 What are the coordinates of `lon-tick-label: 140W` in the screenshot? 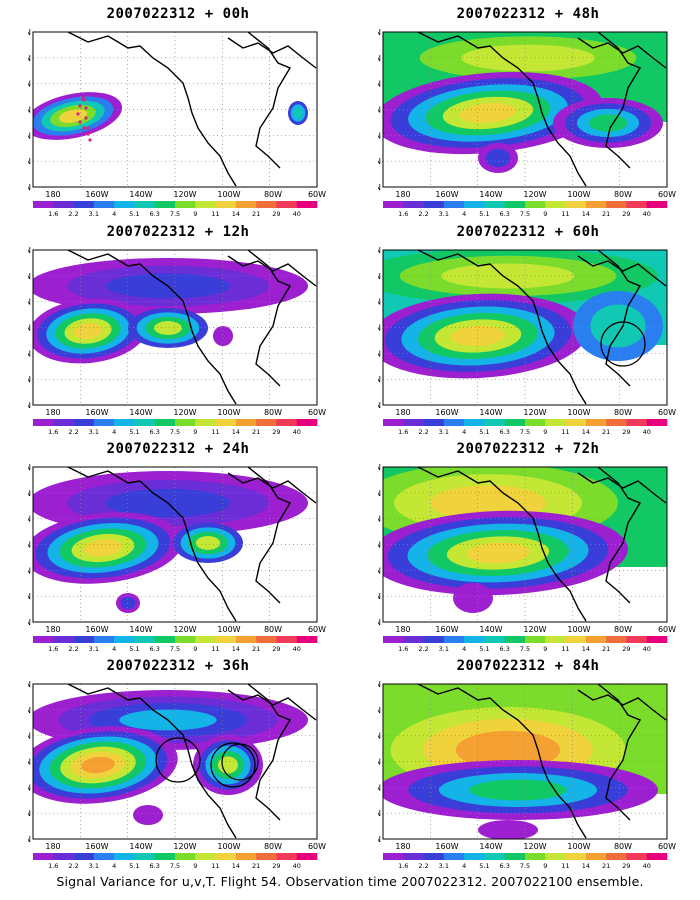 It's located at (490, 194).